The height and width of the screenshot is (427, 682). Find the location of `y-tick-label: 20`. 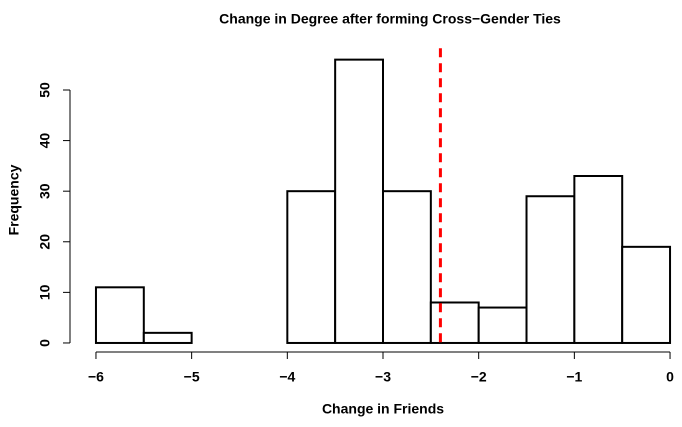

y-tick-label: 20 is located at coordinates (45, 242).